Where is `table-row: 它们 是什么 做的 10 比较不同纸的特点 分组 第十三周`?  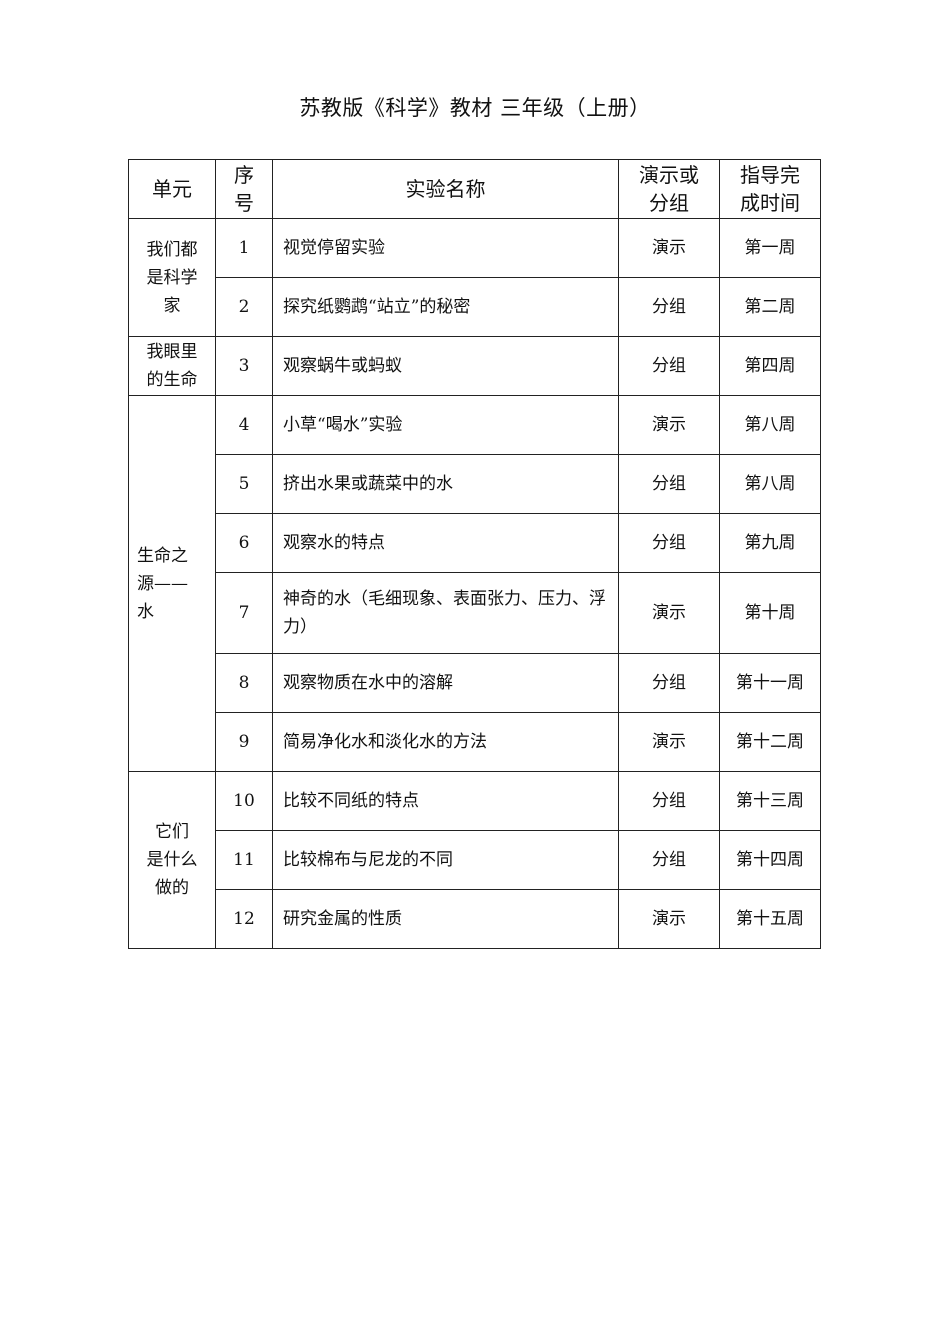
table-row: 它们 是什么 做的 10 比较不同纸的特点 分组 第十三周 is located at coordinates (474, 860).